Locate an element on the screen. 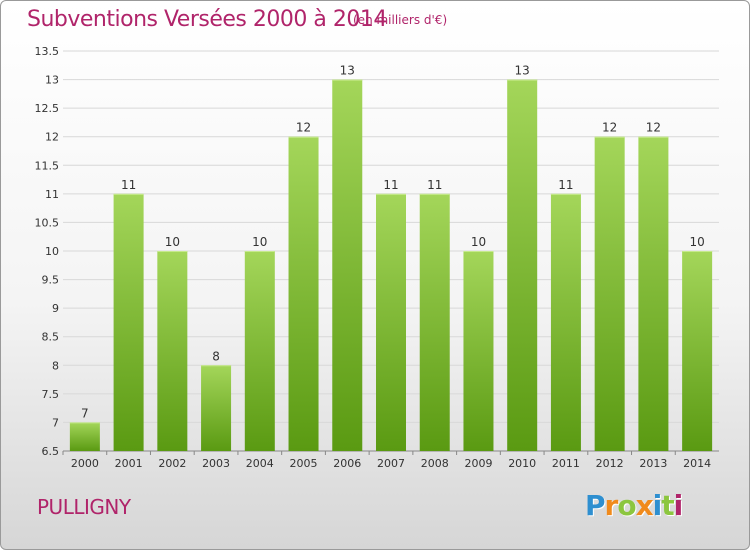 The width and height of the screenshot is (750, 550). y-tick-label: 7 is located at coordinates (55, 422).